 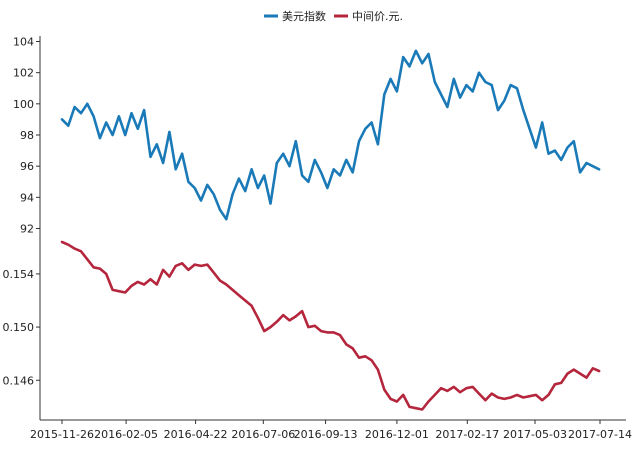 I want to click on y-tick-label: 104, so click(x=23, y=42).